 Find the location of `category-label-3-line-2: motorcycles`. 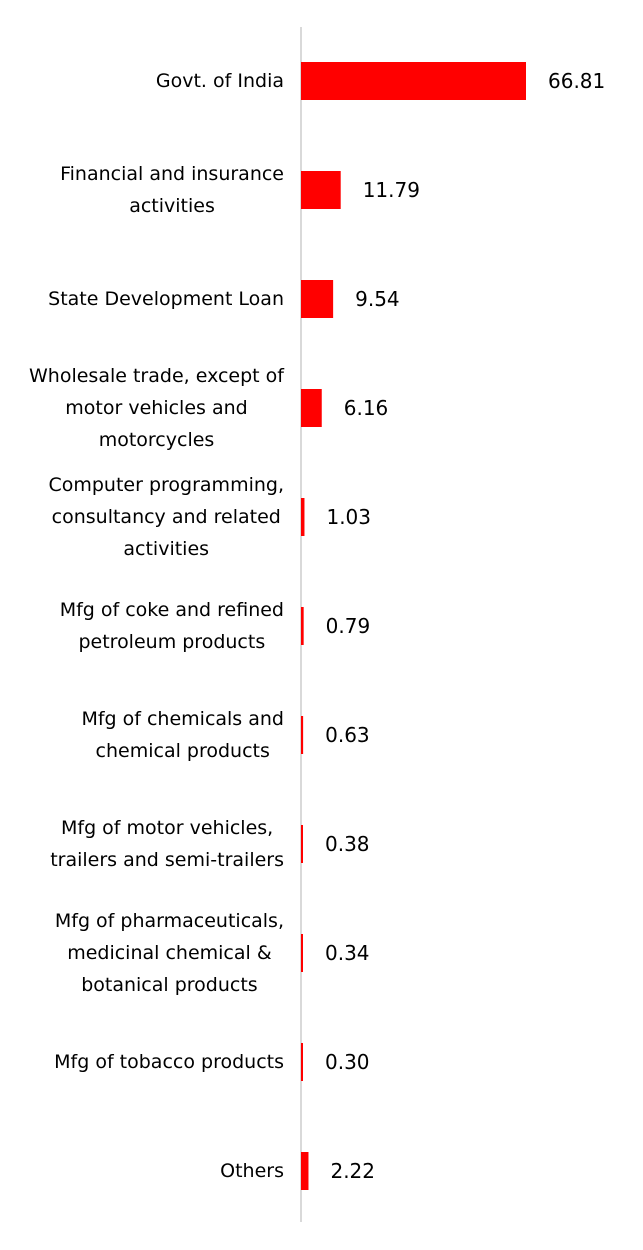

category-label-3-line-2: motorcycles is located at coordinates (157, 440).